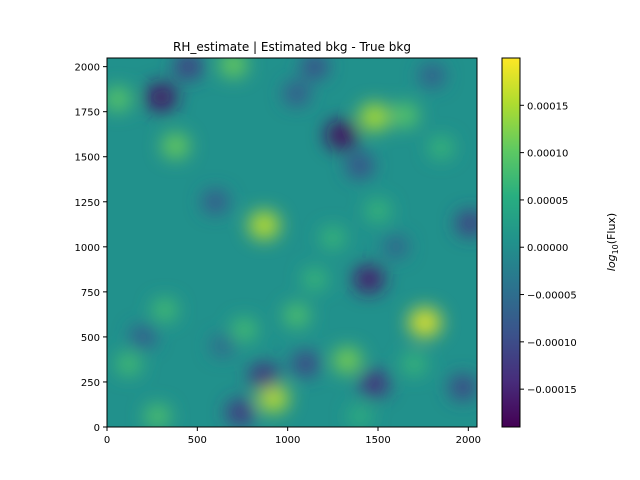 The image size is (640, 480). What do you see at coordinates (197, 440) in the screenshot?
I see `x-tick-label: 500` at bounding box center [197, 440].